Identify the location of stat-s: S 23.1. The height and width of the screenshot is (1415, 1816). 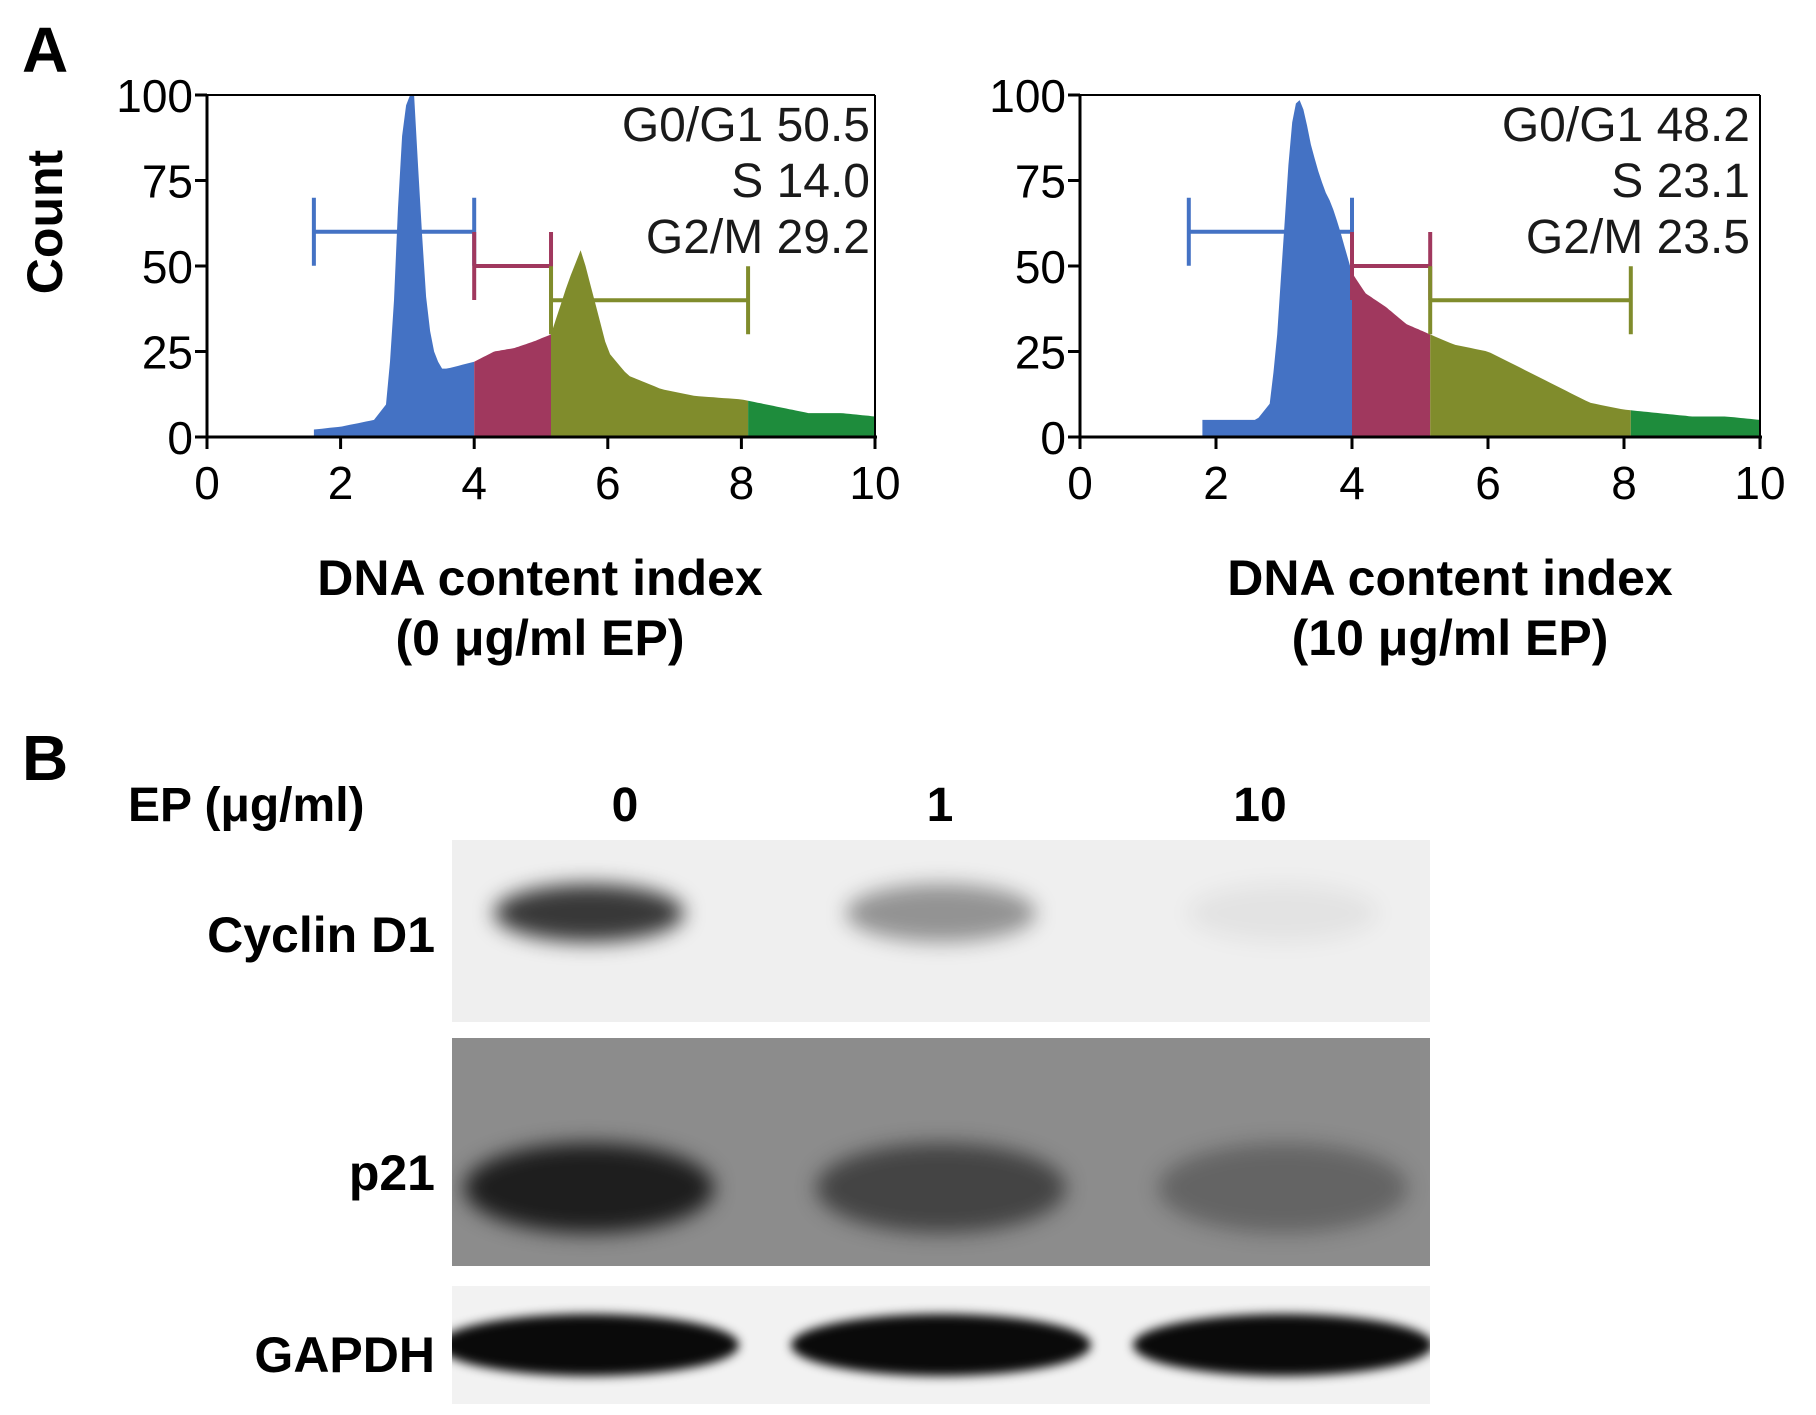
(1680, 181).